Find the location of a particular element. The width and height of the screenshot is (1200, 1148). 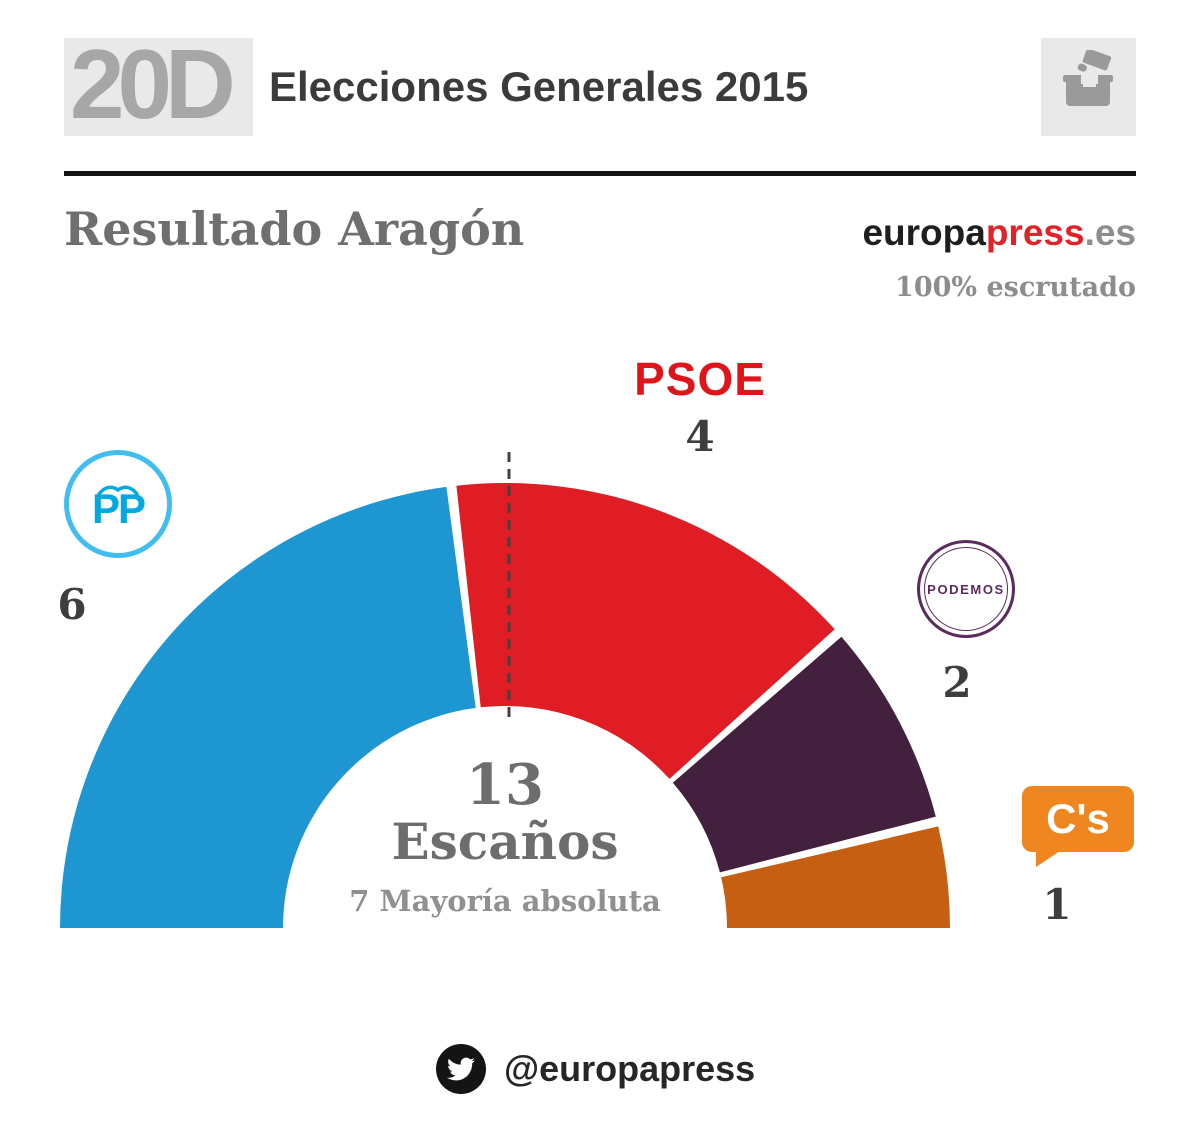

podemos-logo-label: PODEMOS is located at coordinates (966, 589).